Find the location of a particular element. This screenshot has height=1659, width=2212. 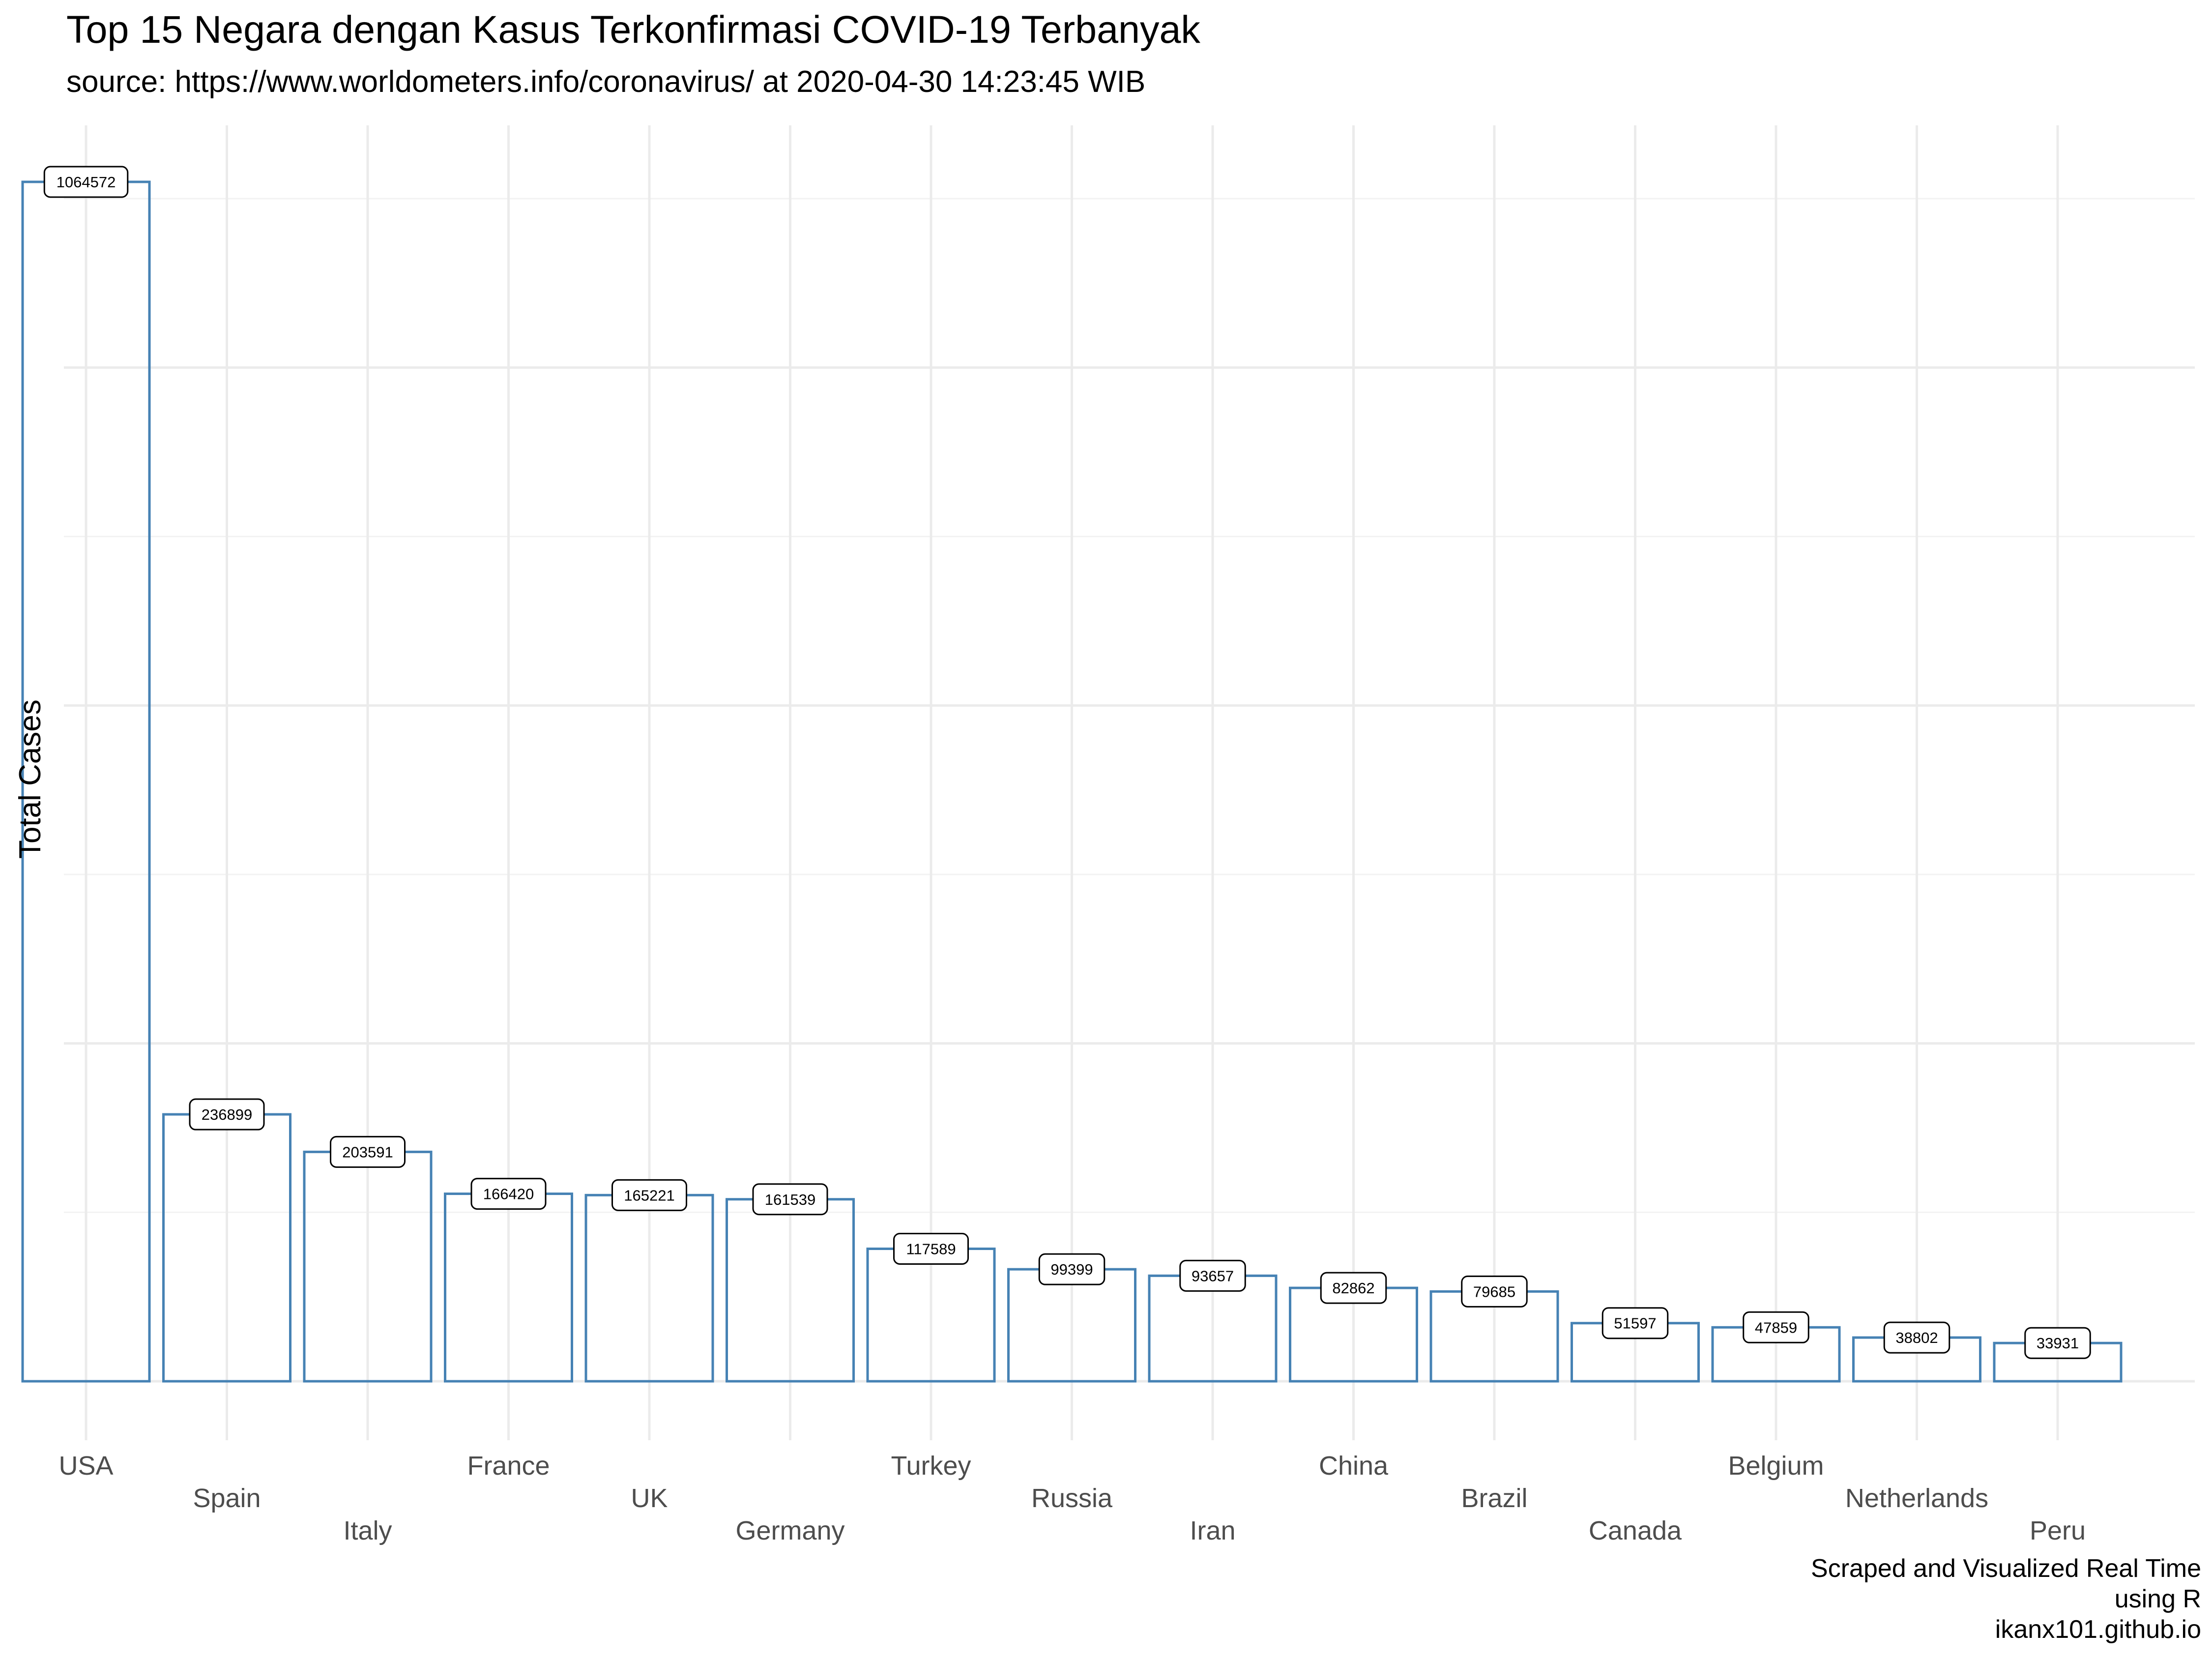

data-label-value: 99399 is located at coordinates (1072, 1270).